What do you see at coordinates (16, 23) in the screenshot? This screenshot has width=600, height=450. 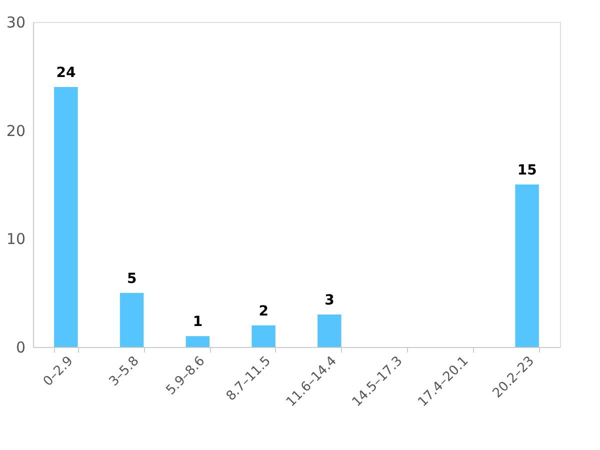 I see `y-tick-label: 30` at bounding box center [16, 23].